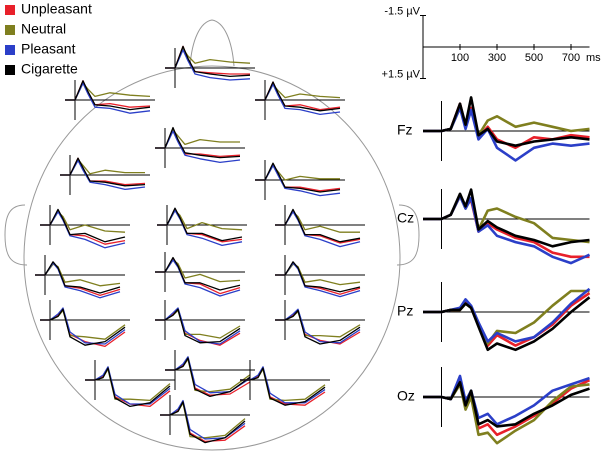 The image size is (602, 458). Describe the element at coordinates (534, 58) in the screenshot. I see `x-tick-label: 500` at that location.